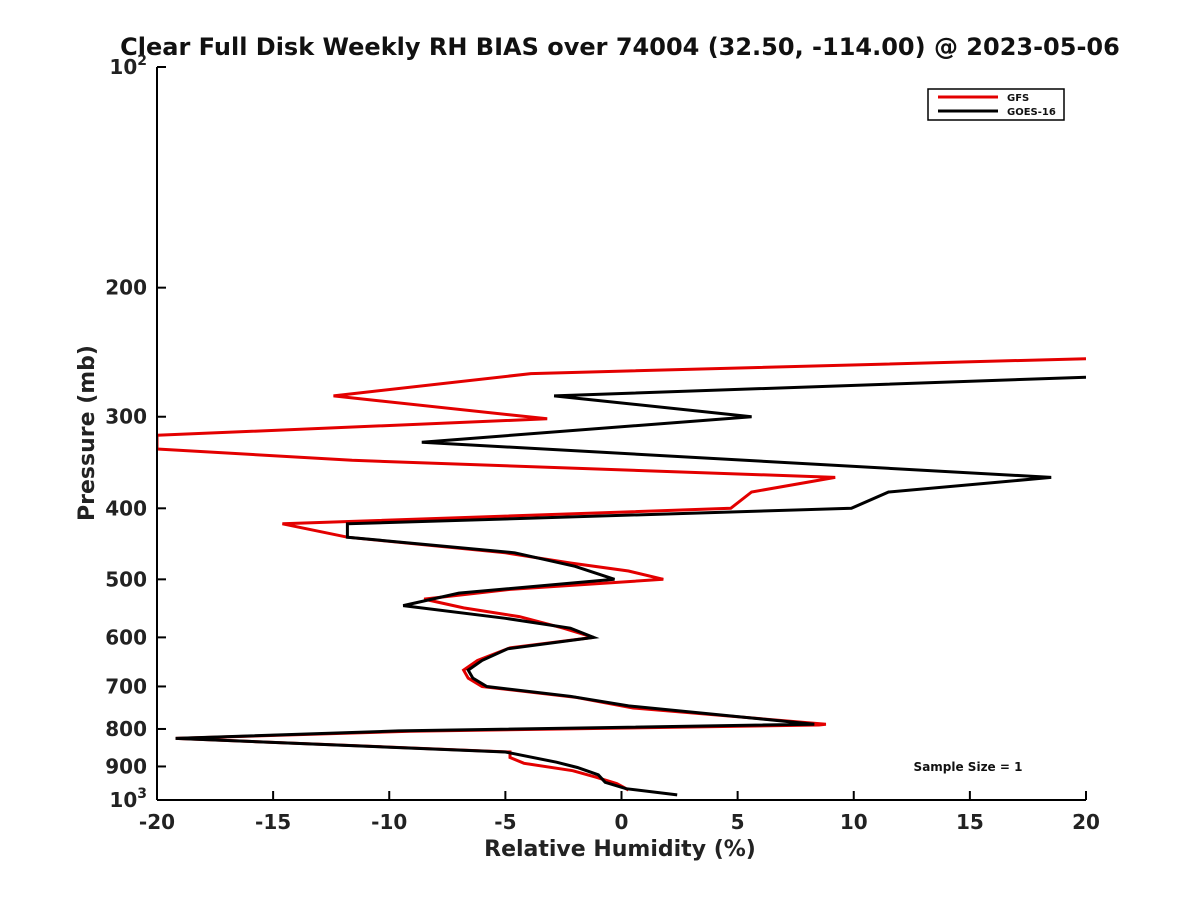 The width and height of the screenshot is (1200, 900). I want to click on x-tick-label: 10, so click(854, 822).